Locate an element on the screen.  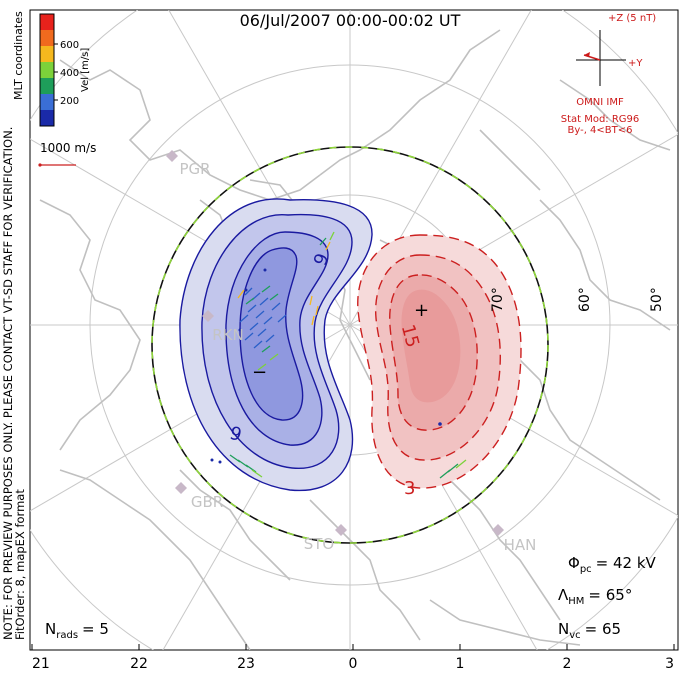
latitude-label: 50° is located at coordinates (657, 299).